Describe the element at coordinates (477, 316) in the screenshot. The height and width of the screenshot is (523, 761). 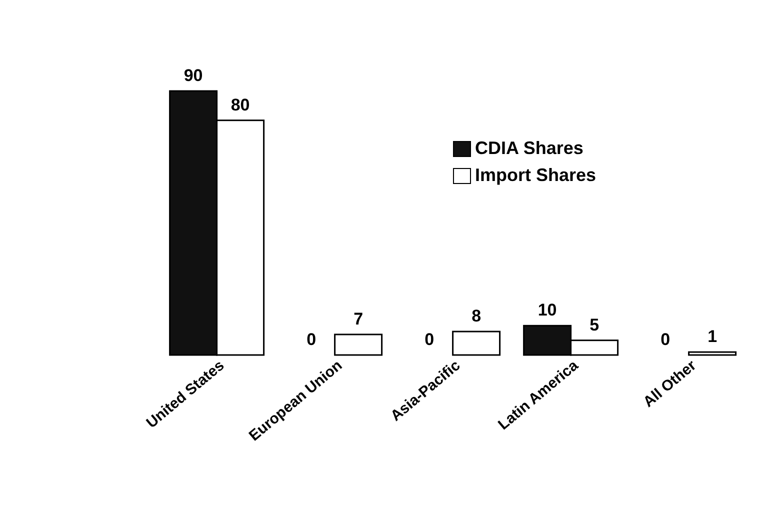
I see `data-label: 8` at that location.